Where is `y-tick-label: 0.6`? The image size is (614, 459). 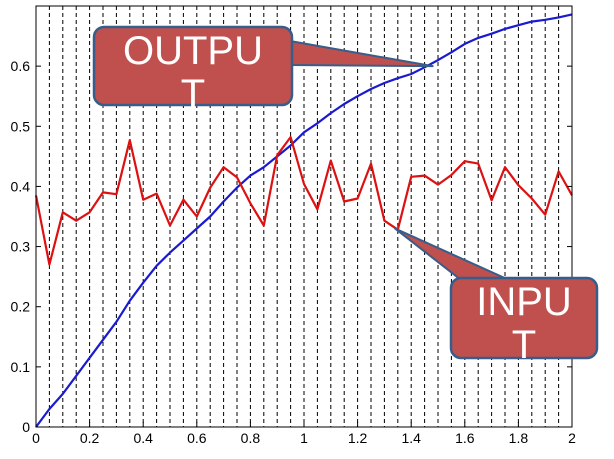
y-tick-label: 0.6 is located at coordinates (21, 66).